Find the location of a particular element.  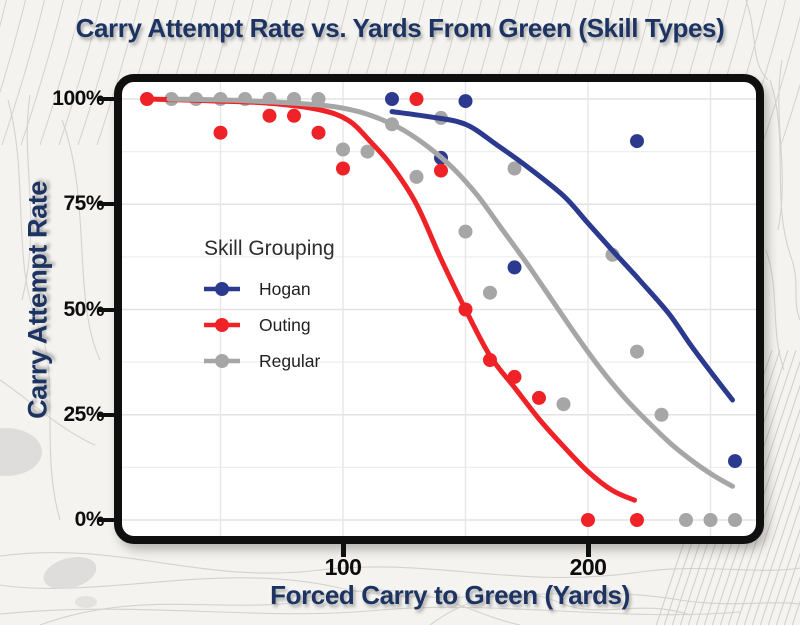

legend-label-outing: Outing is located at coordinates (285, 324).